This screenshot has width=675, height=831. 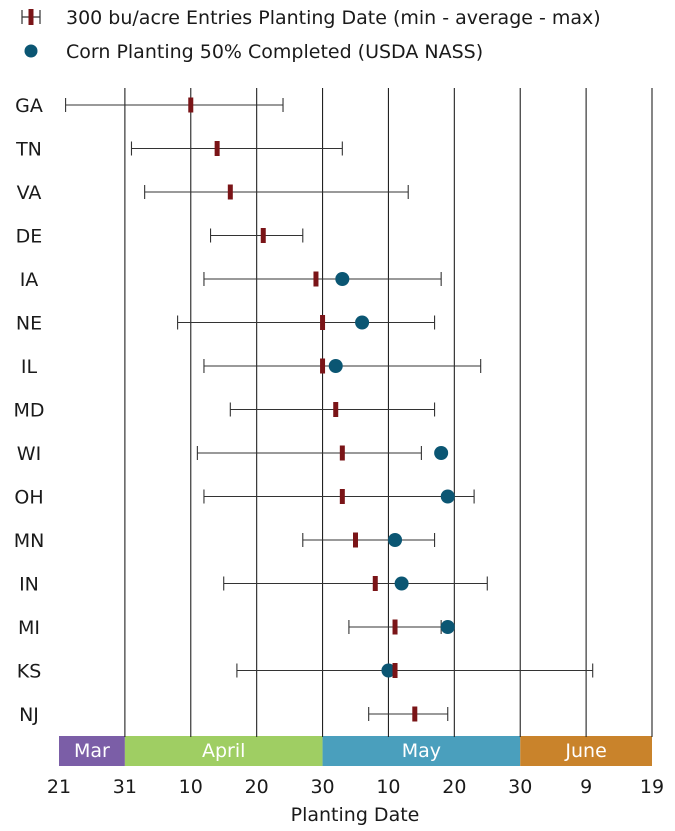 What do you see at coordinates (29, 541) in the screenshot?
I see `state-label-mn: MN` at bounding box center [29, 541].